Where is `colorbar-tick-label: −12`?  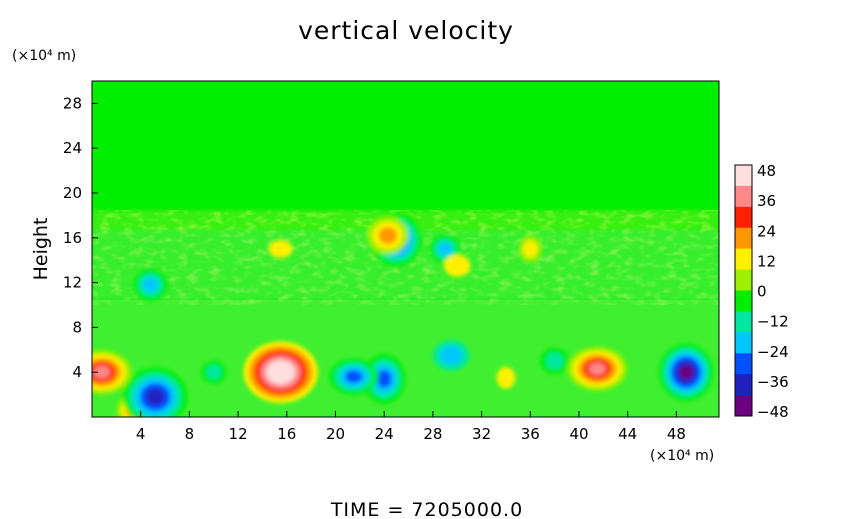
colorbar-tick-label: −12 is located at coordinates (773, 322).